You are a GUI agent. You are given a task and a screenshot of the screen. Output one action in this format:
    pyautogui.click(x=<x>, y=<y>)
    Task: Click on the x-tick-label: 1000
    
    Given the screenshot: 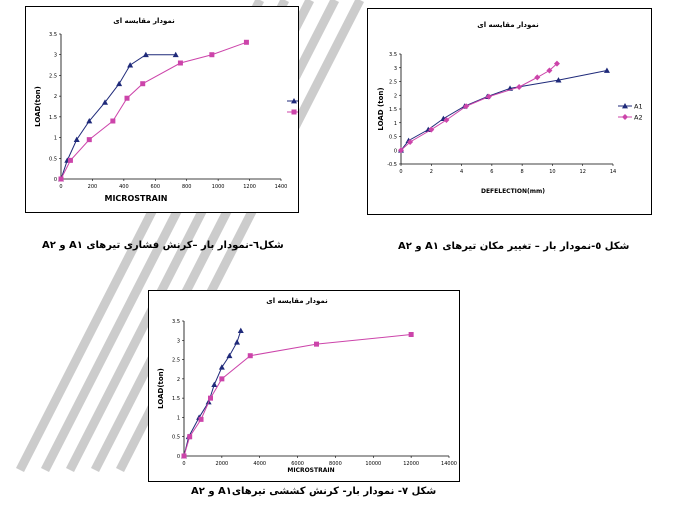 What is the action you would take?
    pyautogui.click(x=218, y=187)
    